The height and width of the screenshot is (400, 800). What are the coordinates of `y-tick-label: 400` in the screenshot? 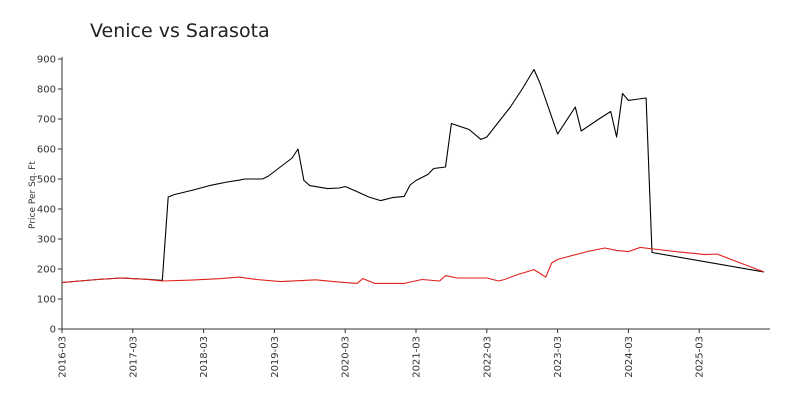 It's located at (46, 210).